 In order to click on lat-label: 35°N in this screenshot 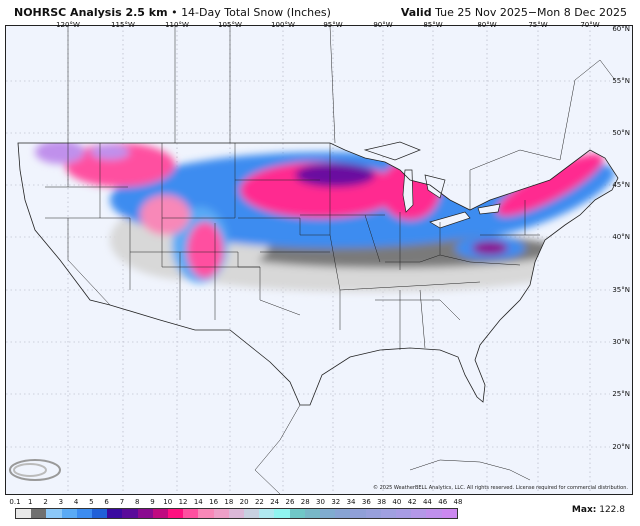, I will do `click(621, 290)`.